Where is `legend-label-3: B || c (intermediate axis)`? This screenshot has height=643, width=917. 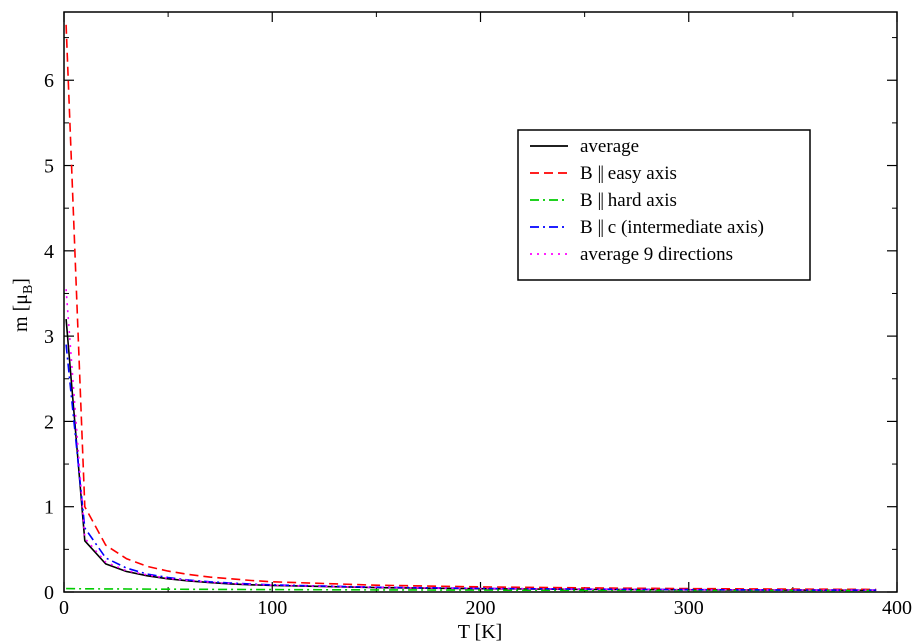
legend-label-3: B || c (intermediate axis) is located at coordinates (672, 227).